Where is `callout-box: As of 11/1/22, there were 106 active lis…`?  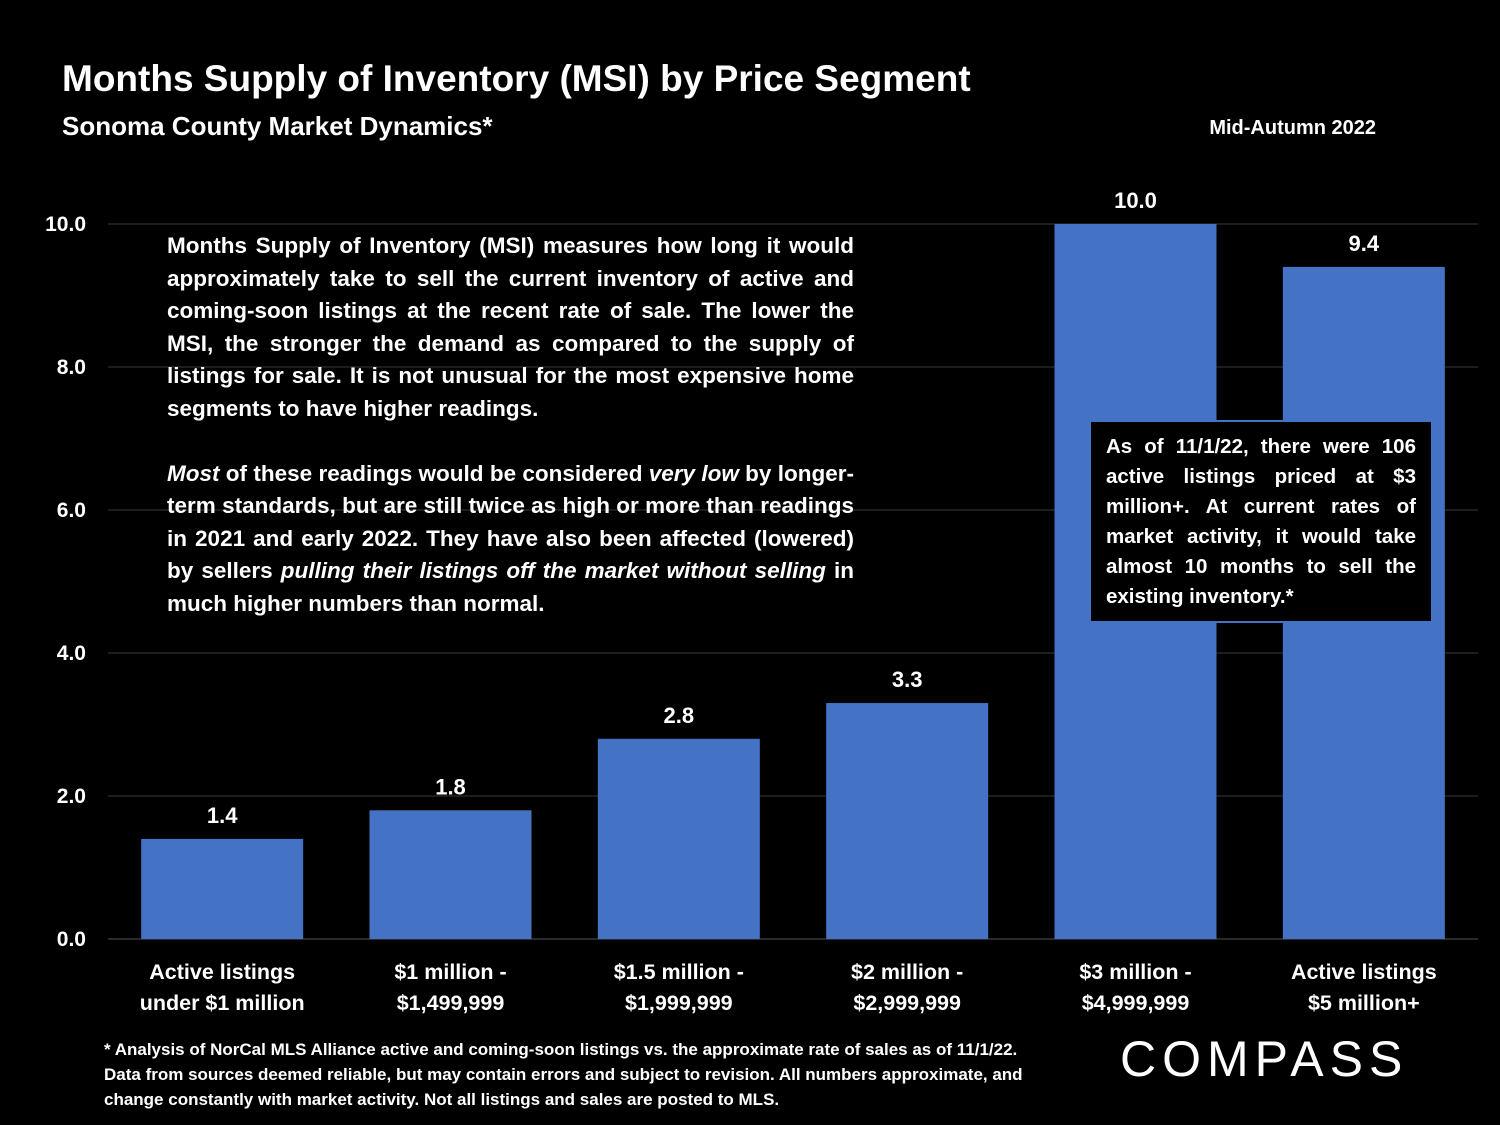 callout-box: As of 11/1/22, there were 106 active lis… is located at coordinates (1261, 521).